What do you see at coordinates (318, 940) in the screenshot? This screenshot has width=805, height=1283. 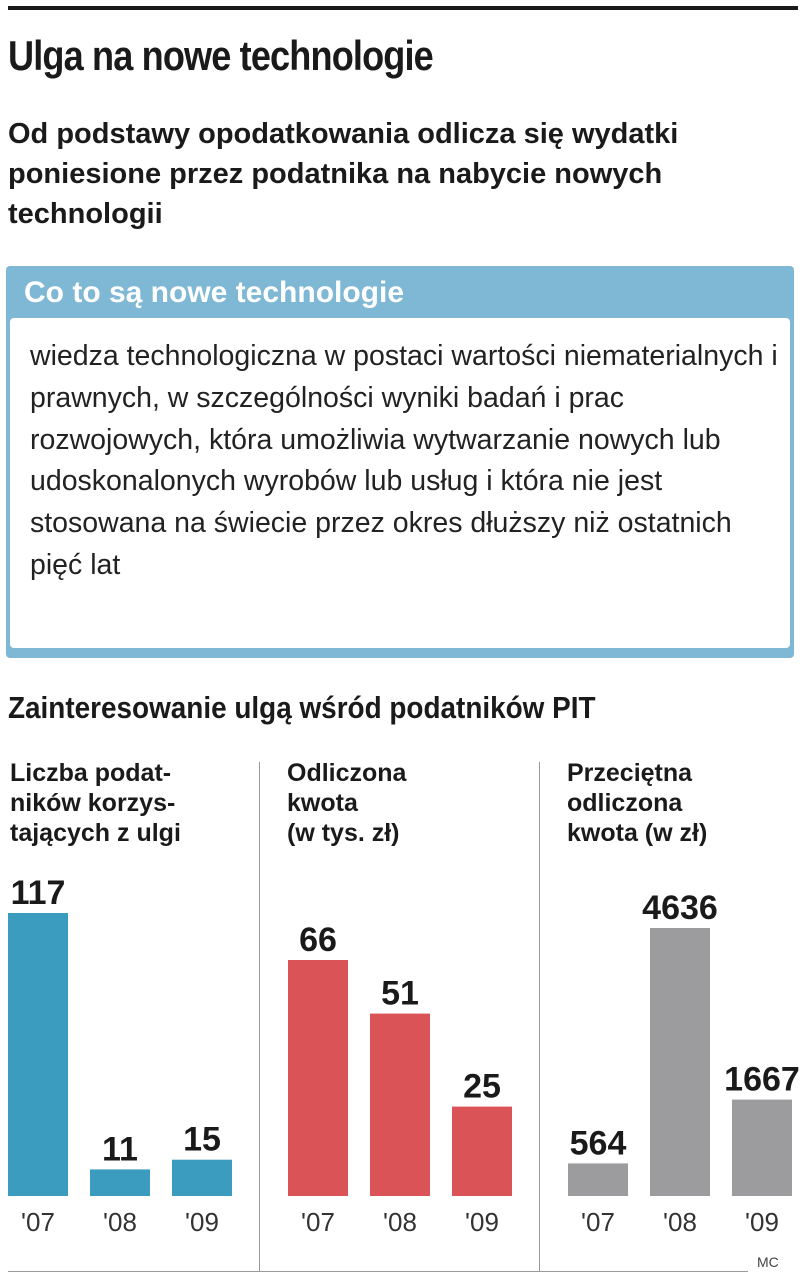 I see `data-label: 66` at bounding box center [318, 940].